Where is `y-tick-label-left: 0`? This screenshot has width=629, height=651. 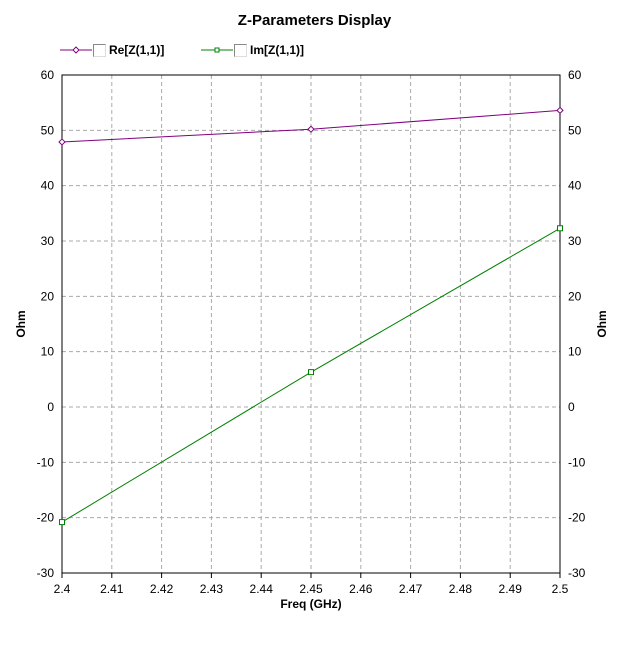 y-tick-label-left: 0 is located at coordinates (50, 407).